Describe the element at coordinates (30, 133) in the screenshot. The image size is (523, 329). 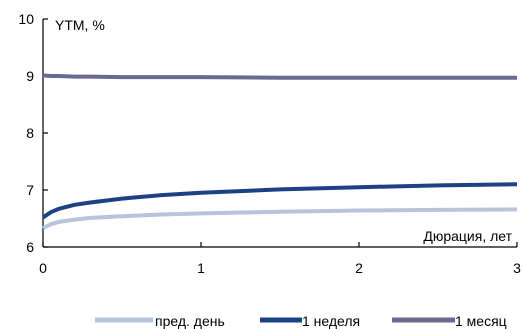
I see `y-tick-label: 8` at that location.